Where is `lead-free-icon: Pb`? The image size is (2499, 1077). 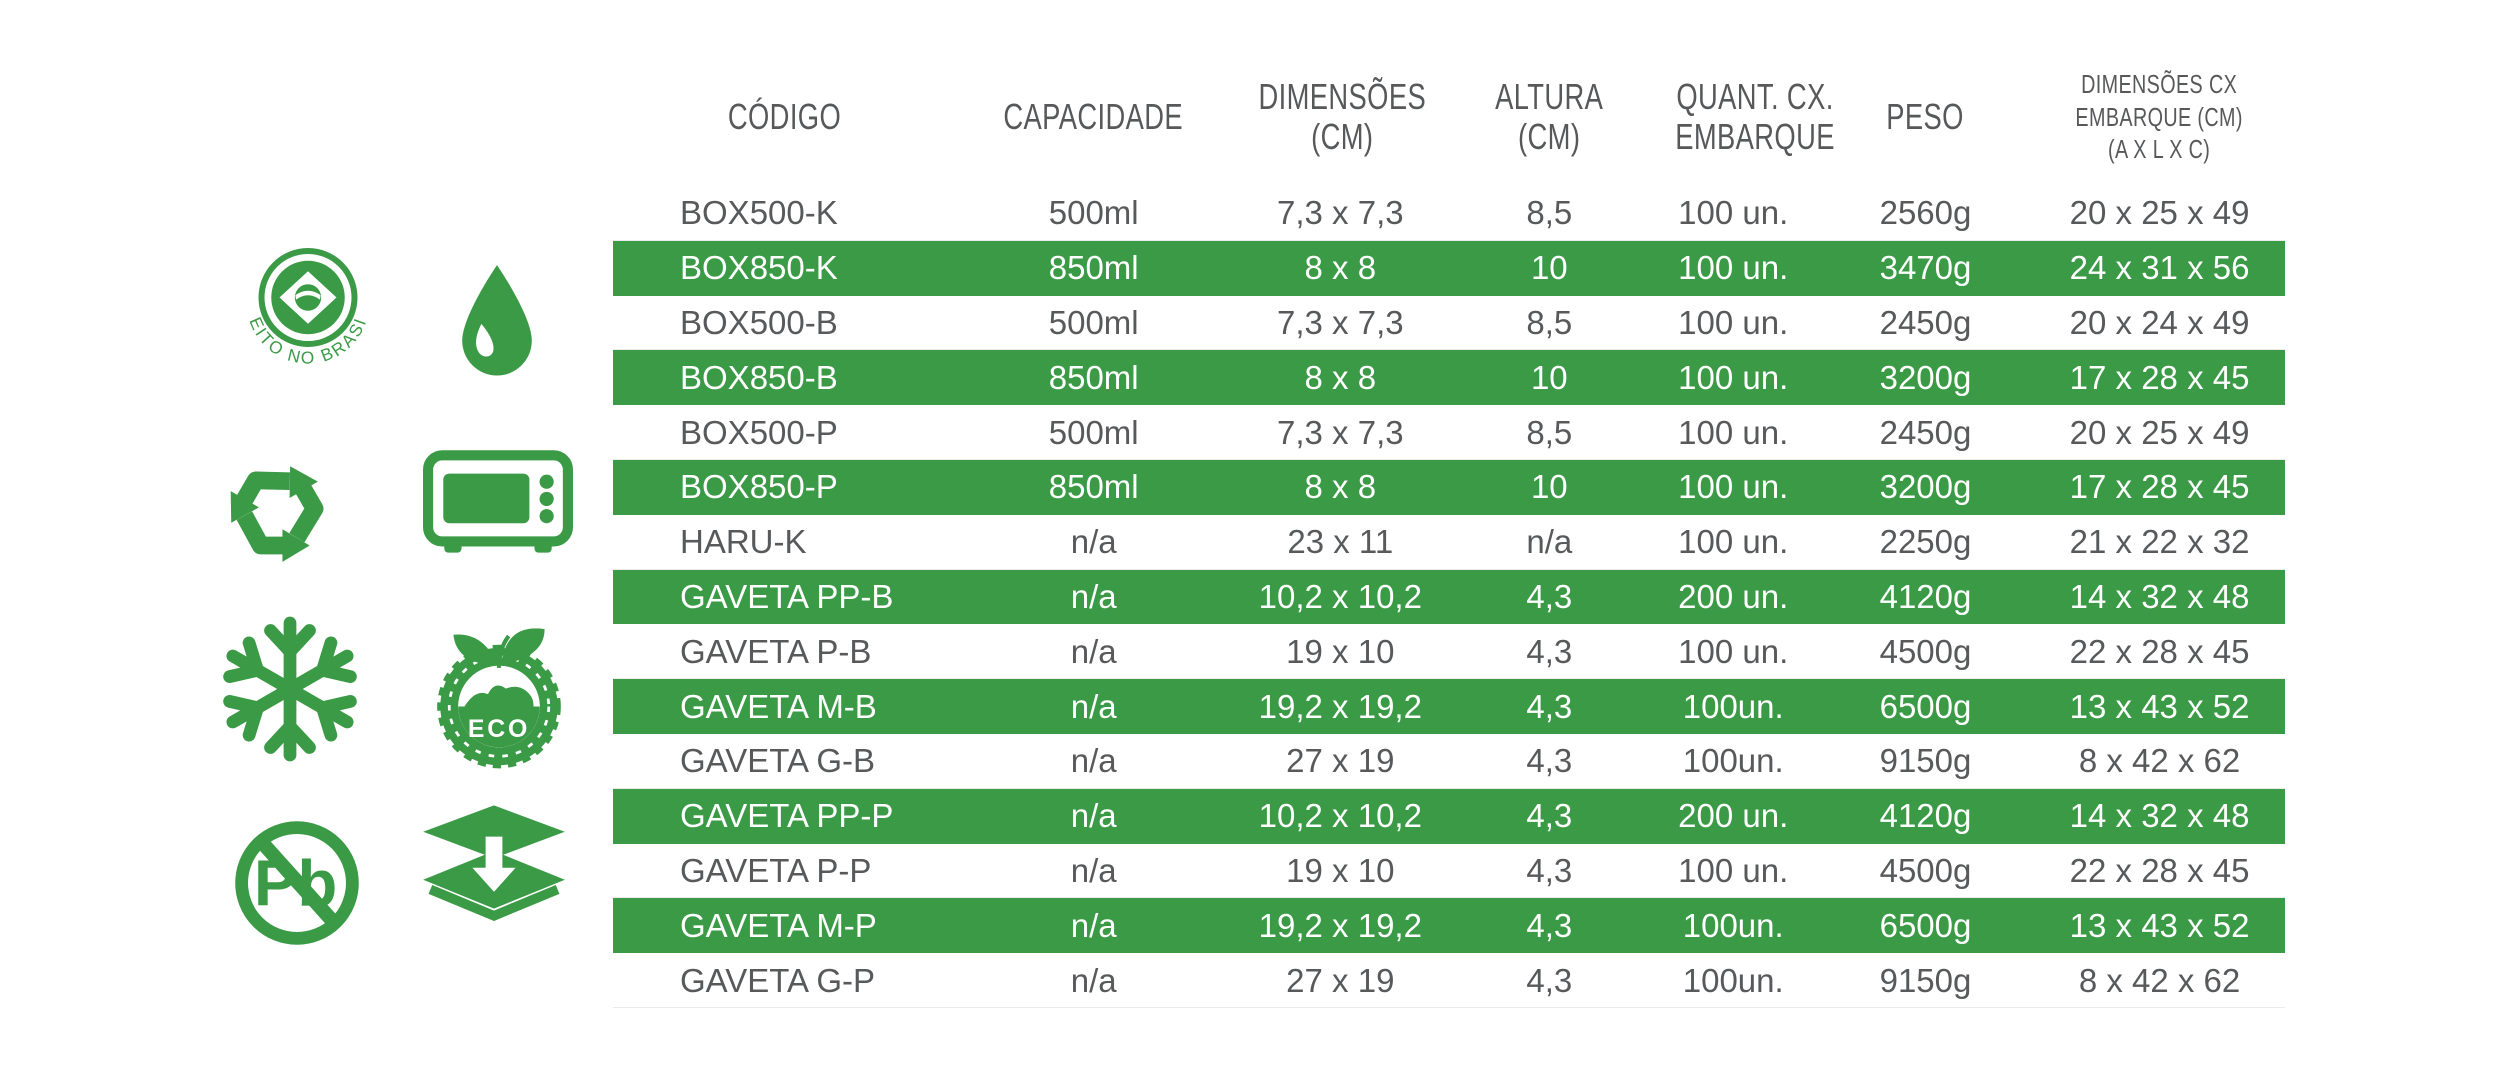 lead-free-icon: Pb is located at coordinates (297, 883).